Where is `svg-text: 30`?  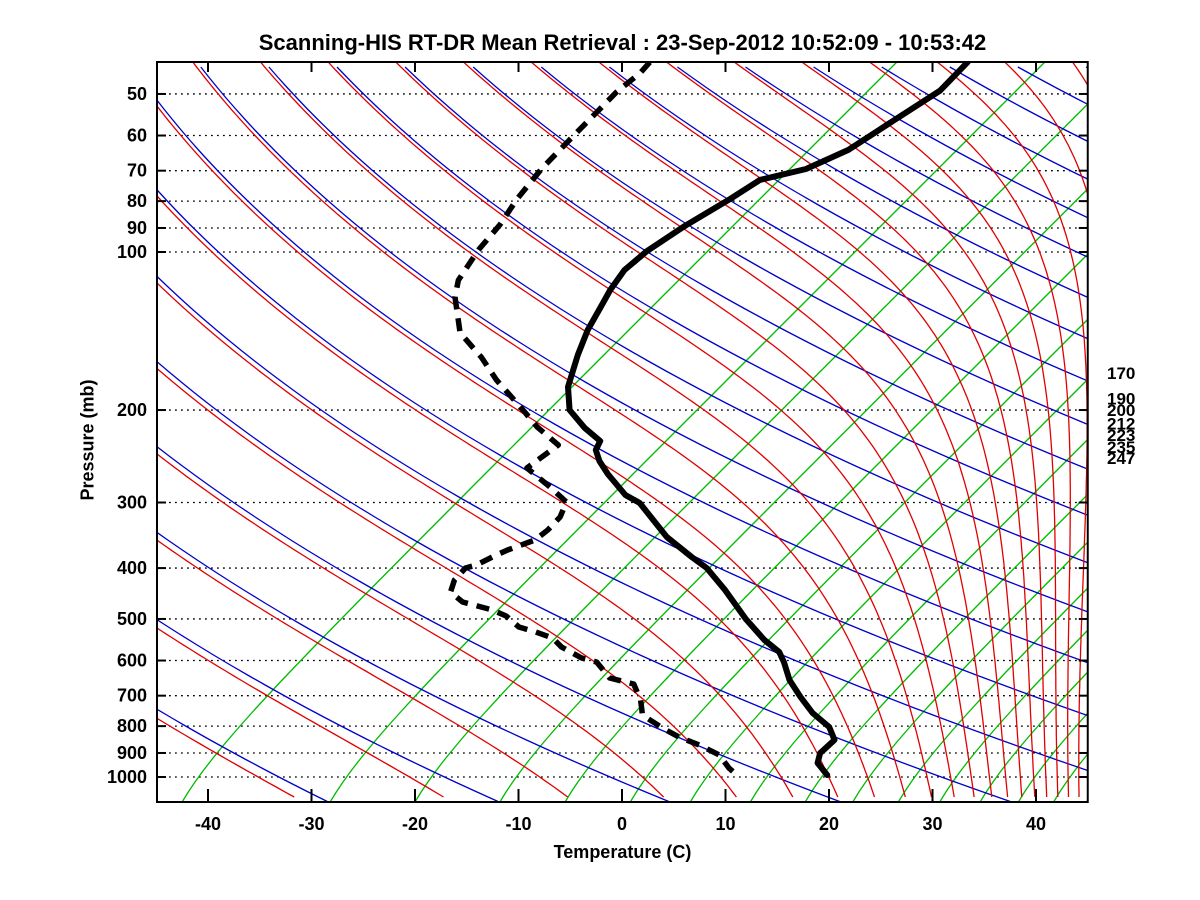 svg-text: 30 is located at coordinates (932, 824).